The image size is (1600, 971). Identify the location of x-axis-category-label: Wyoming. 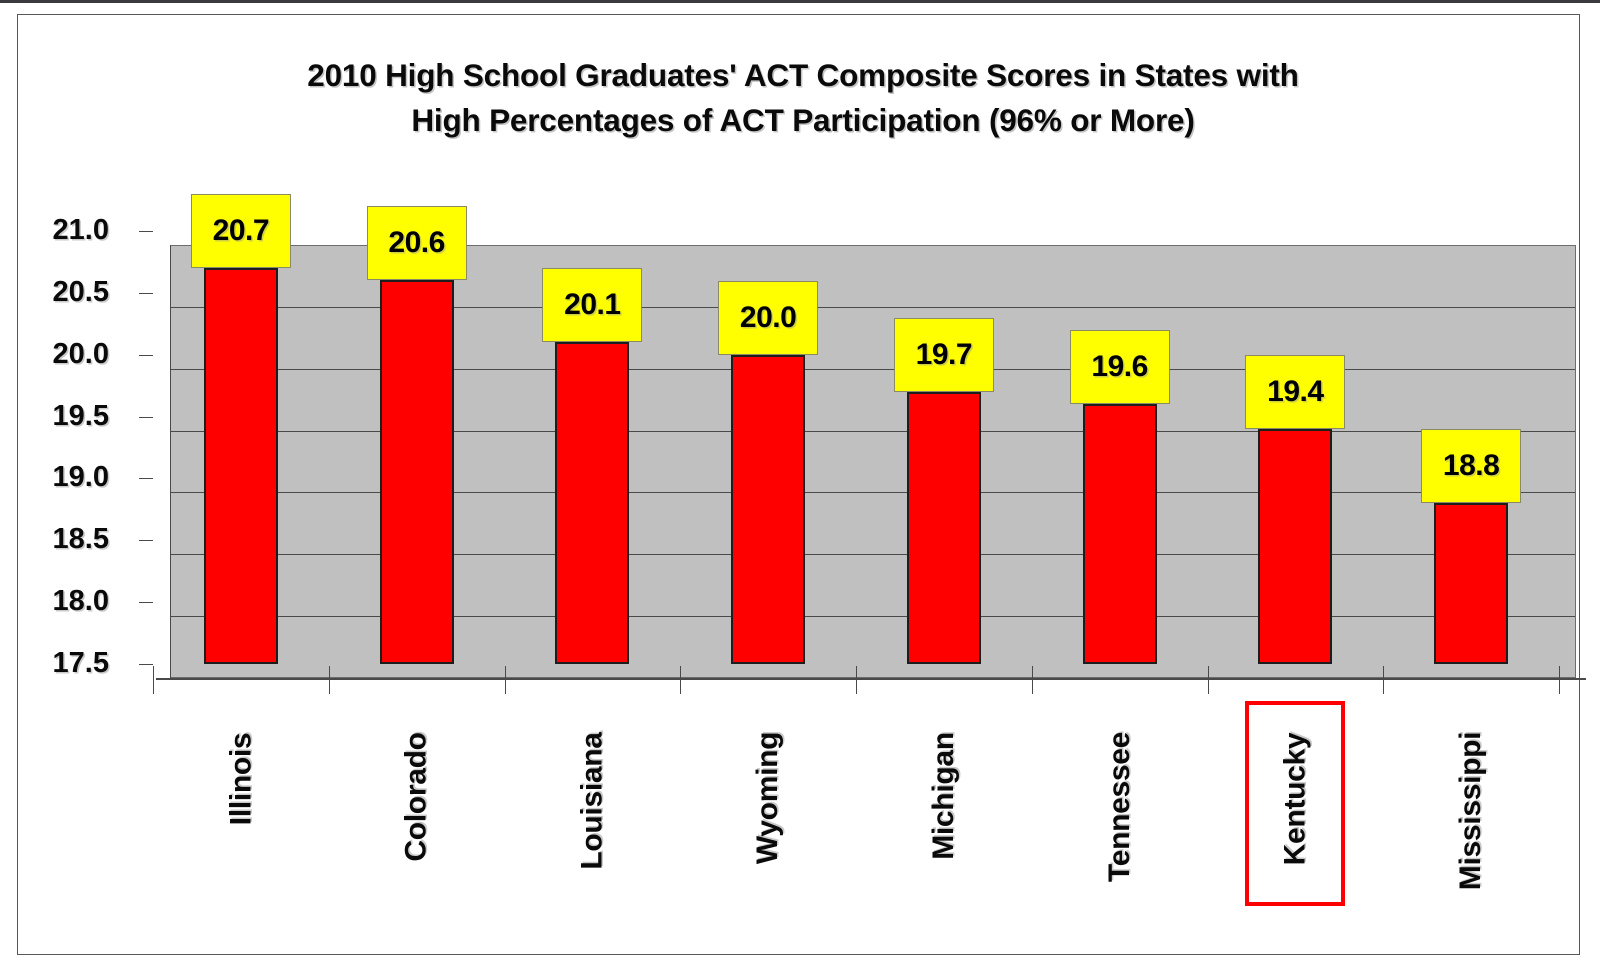
(768, 798).